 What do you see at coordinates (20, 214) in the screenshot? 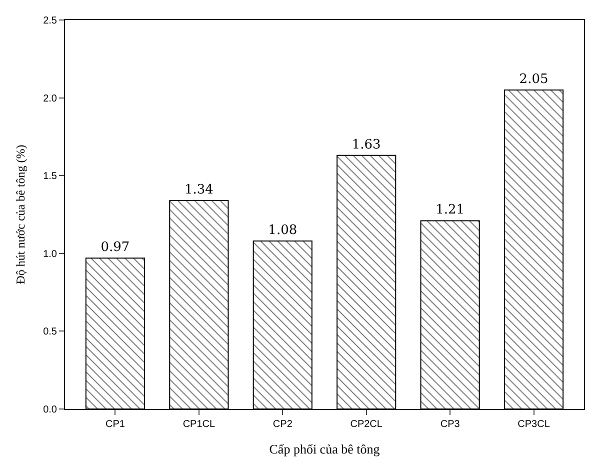
I see `y-axis-title: Độ hút nước của bê tông (%)` at bounding box center [20, 214].